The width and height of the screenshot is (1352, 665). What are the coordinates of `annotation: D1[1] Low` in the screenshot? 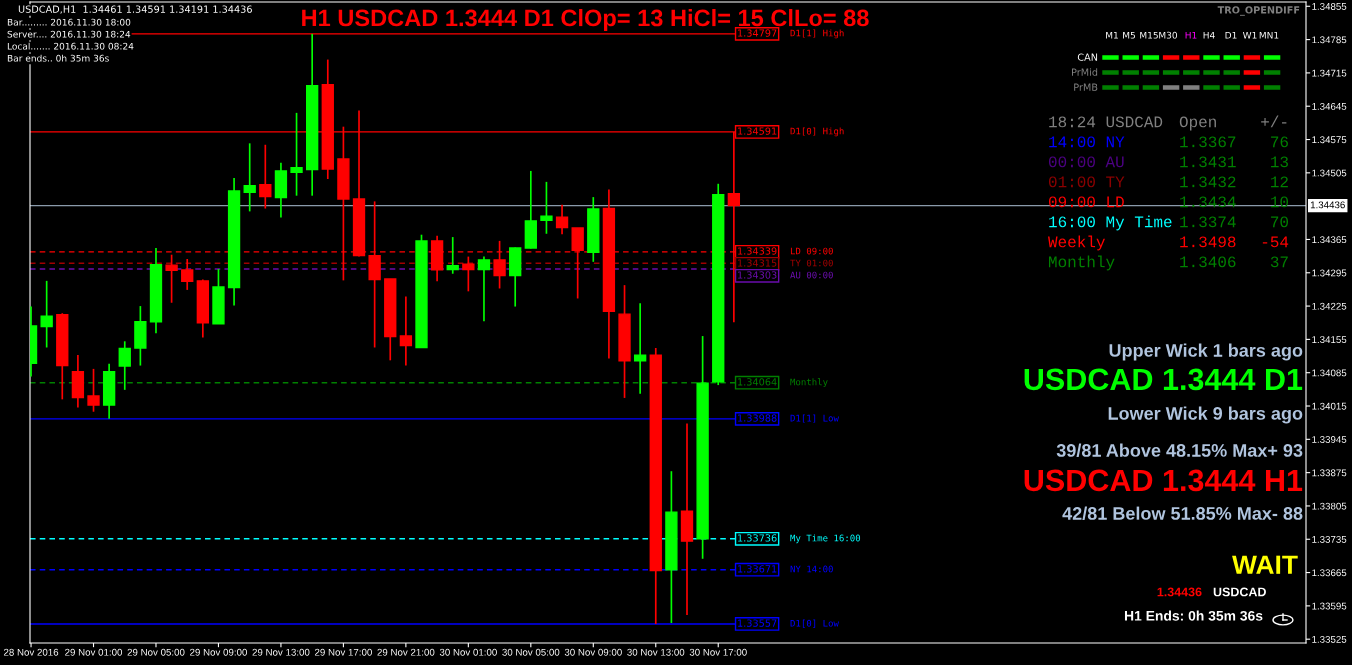 It's located at (814, 418).